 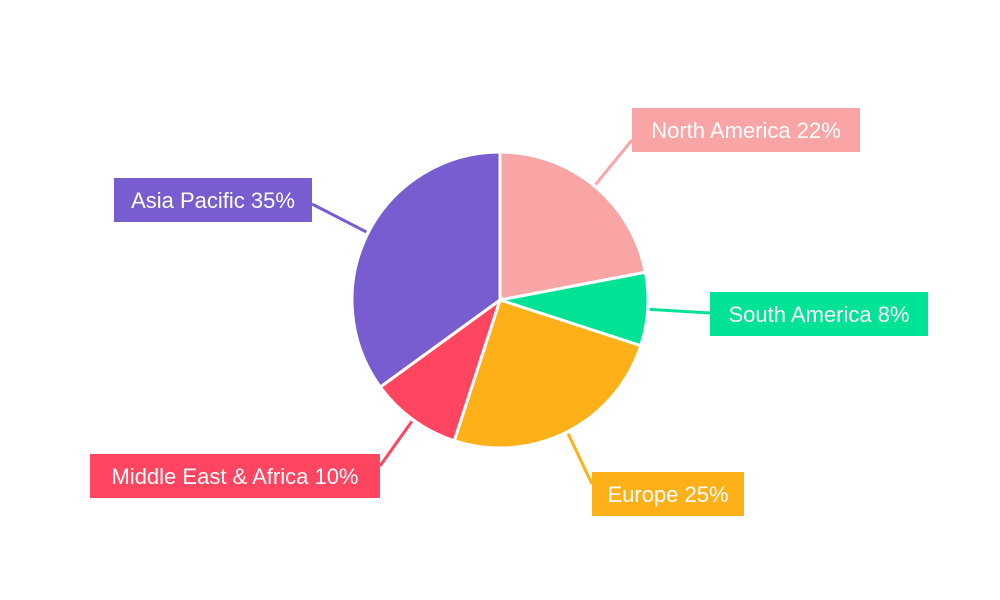 I want to click on pie-slice-asia-pacific, so click(x=426, y=270).